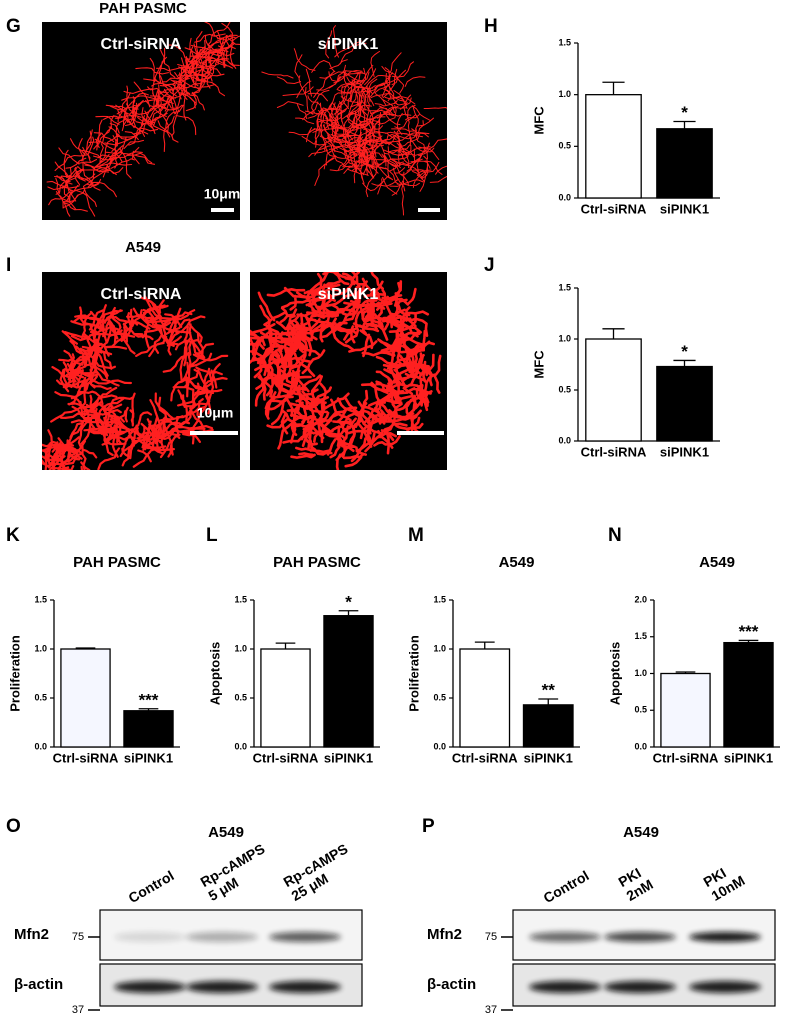  I want to click on panel-letter: M, so click(416, 535).